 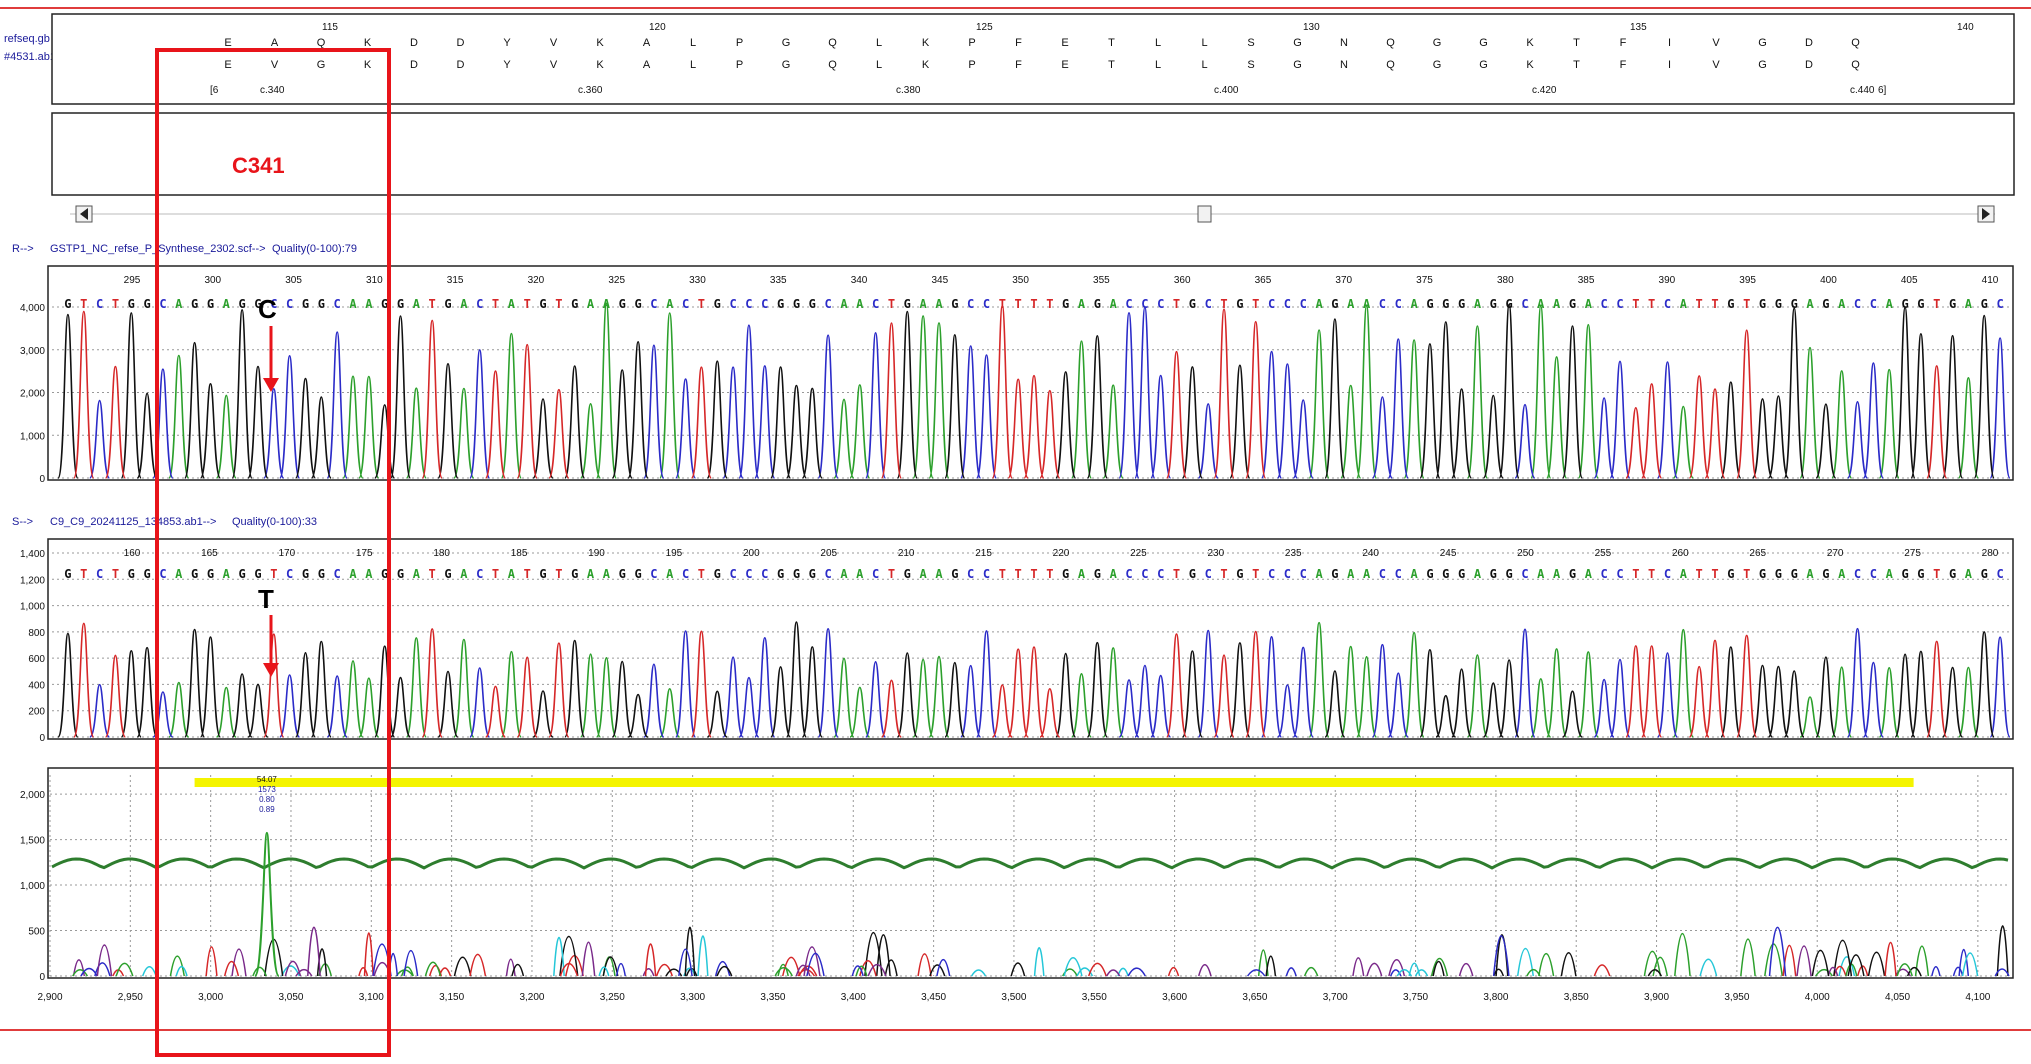 What do you see at coordinates (971, 65) in the screenshot?
I see `sample-amino-acid: P` at bounding box center [971, 65].